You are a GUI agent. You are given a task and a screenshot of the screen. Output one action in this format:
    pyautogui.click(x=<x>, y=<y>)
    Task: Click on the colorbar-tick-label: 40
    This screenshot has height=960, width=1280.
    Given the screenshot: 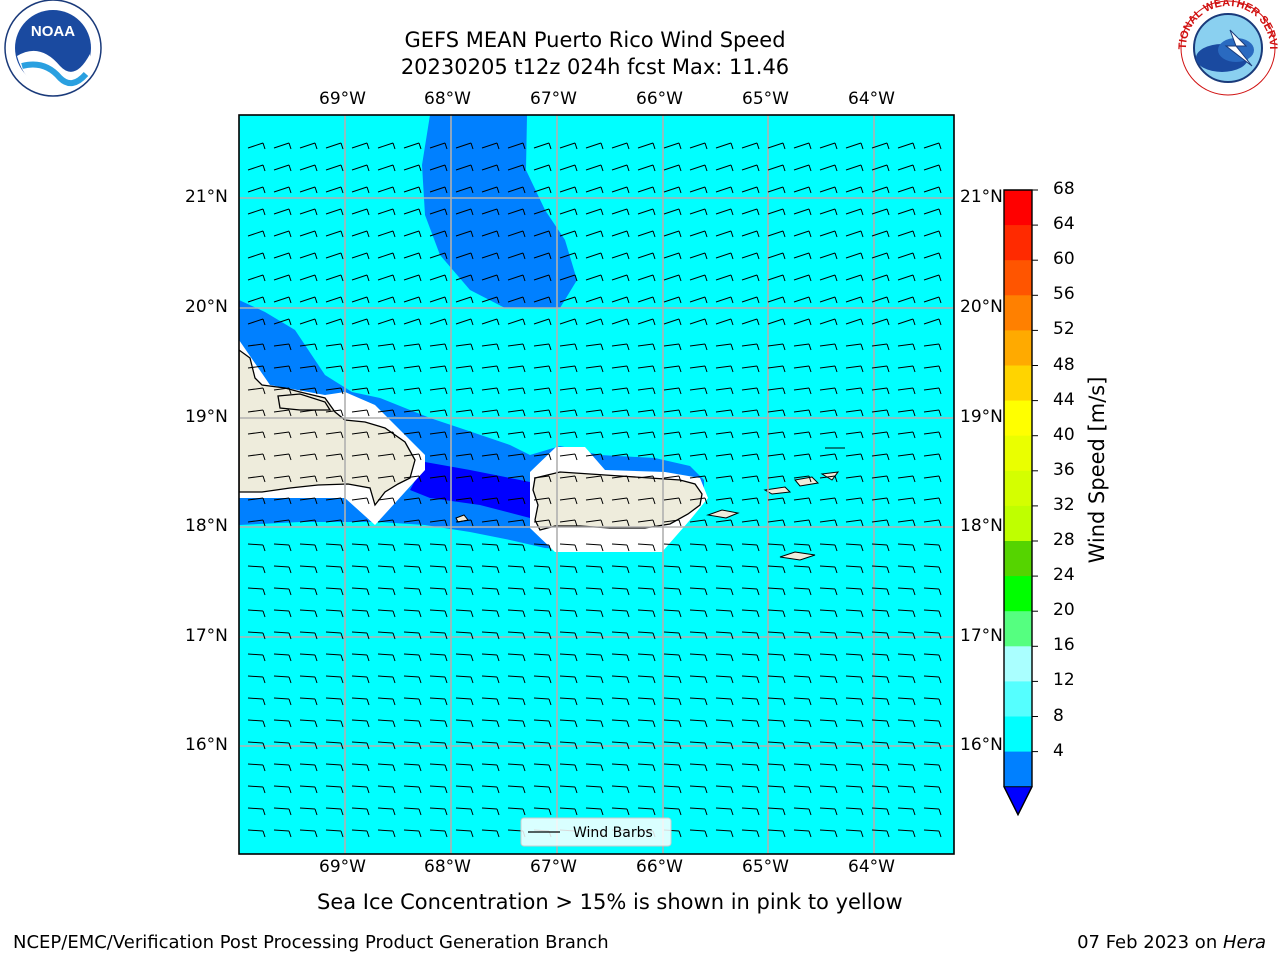 What is the action you would take?
    pyautogui.click(x=1064, y=434)
    